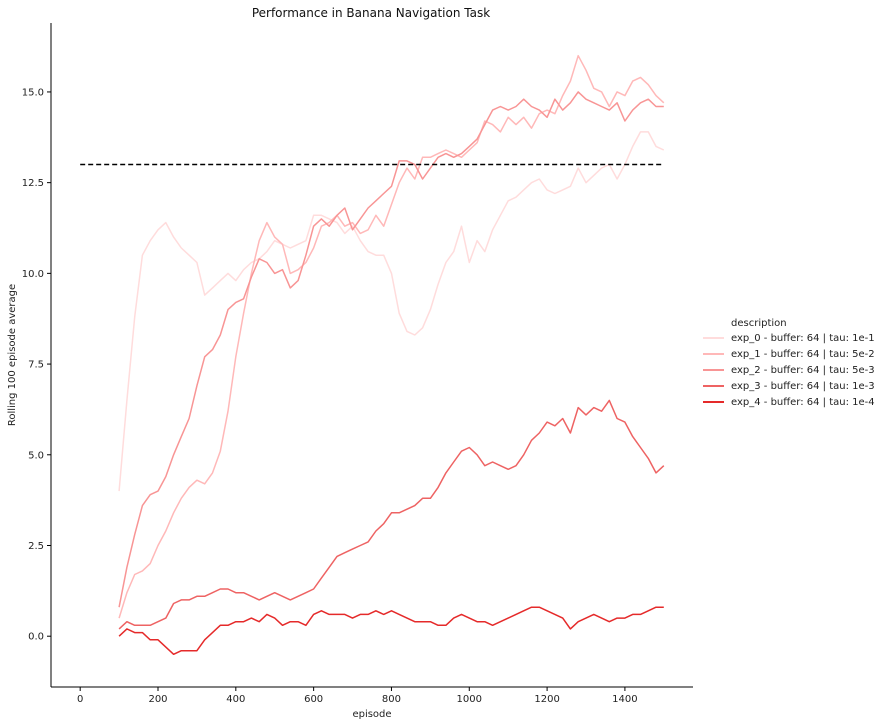 The height and width of the screenshot is (725, 883). What do you see at coordinates (12, 355) in the screenshot?
I see `y-axis-label: Rolling 100 episode average` at bounding box center [12, 355].